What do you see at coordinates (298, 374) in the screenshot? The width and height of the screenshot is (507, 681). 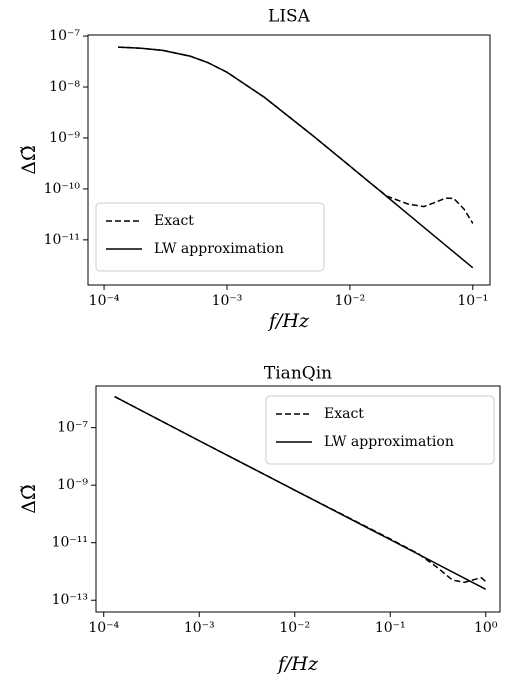 I see `chart-title: TianQin` at bounding box center [298, 374].